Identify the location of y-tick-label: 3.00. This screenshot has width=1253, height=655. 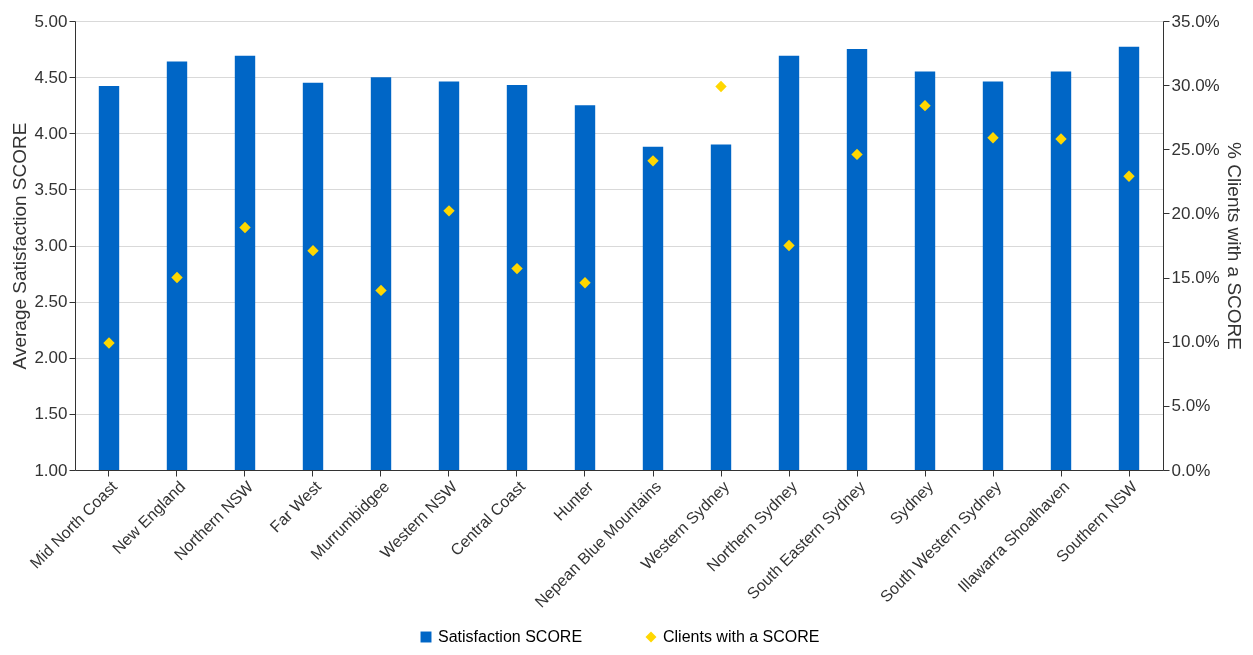
(51, 245).